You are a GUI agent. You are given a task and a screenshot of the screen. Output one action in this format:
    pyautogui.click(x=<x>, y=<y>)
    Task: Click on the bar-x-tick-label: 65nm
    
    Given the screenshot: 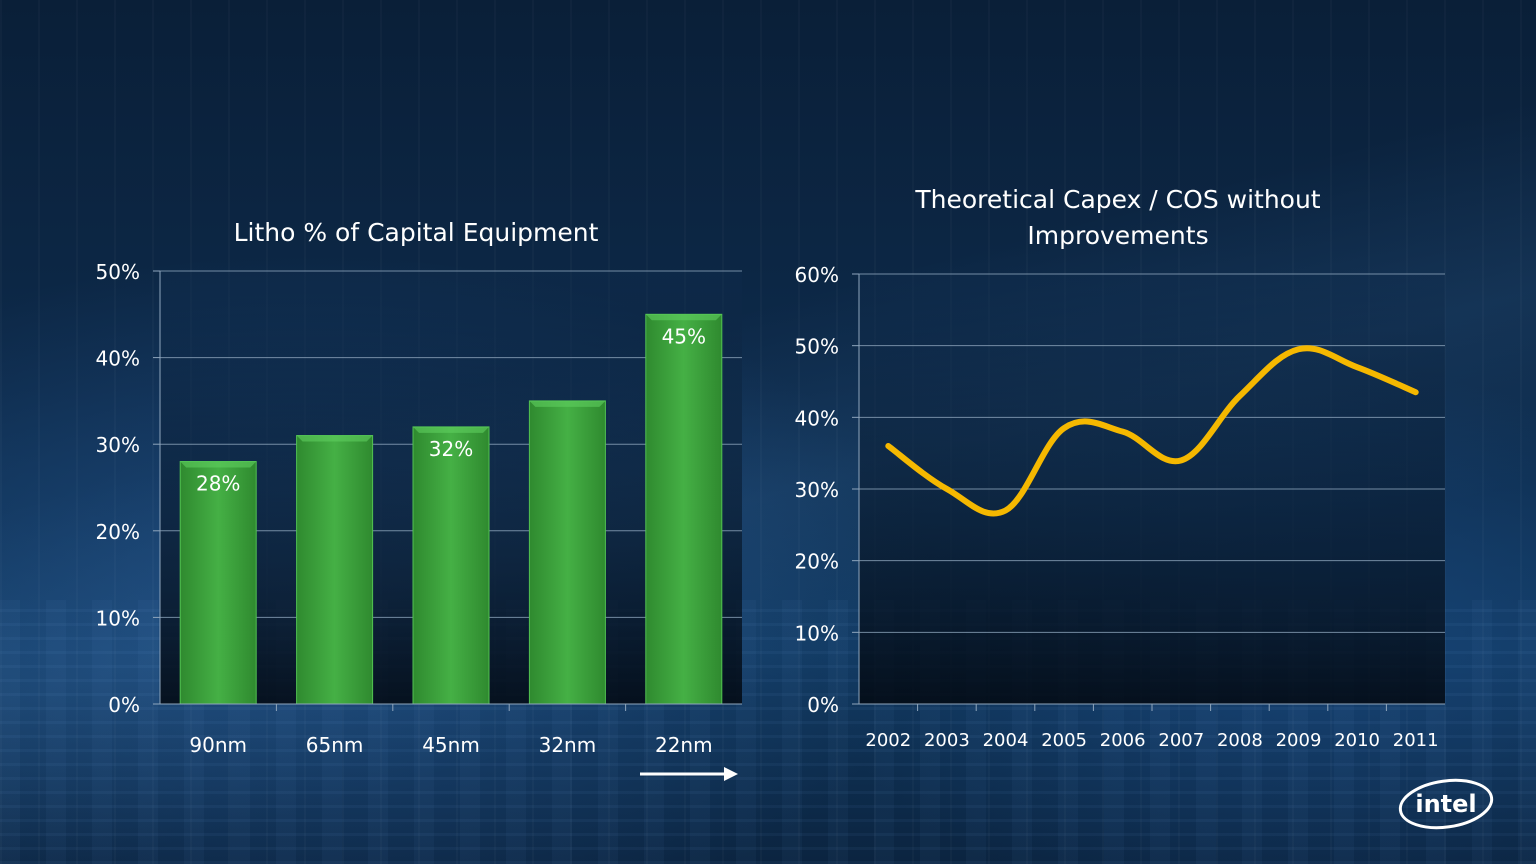 What is the action you would take?
    pyautogui.click(x=335, y=745)
    